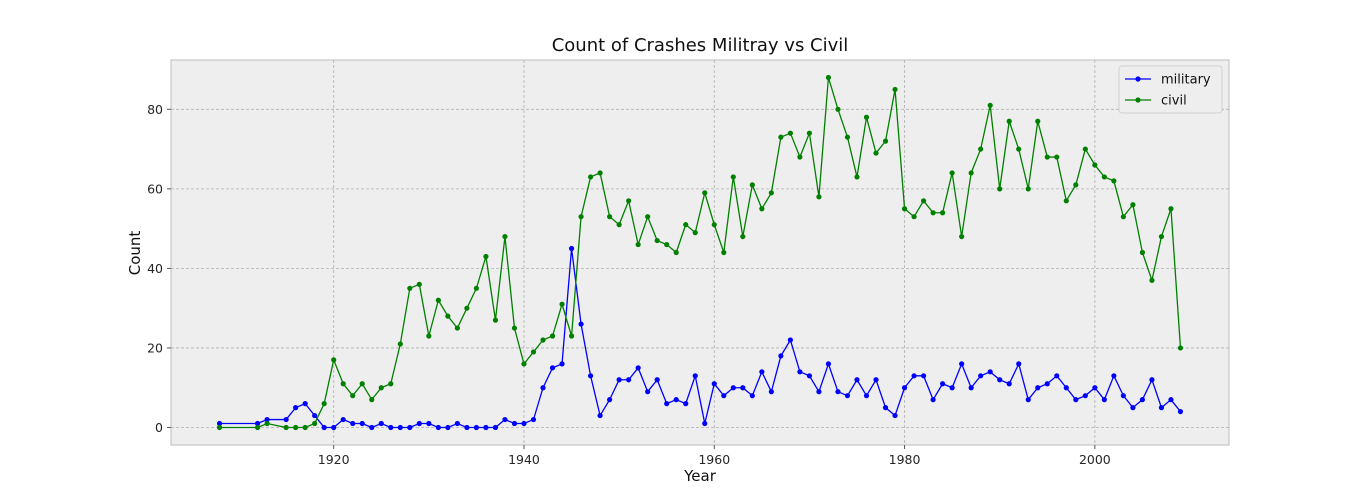 The height and width of the screenshot is (500, 1366). What do you see at coordinates (155, 188) in the screenshot?
I see `y-tick-label: 60` at bounding box center [155, 188].